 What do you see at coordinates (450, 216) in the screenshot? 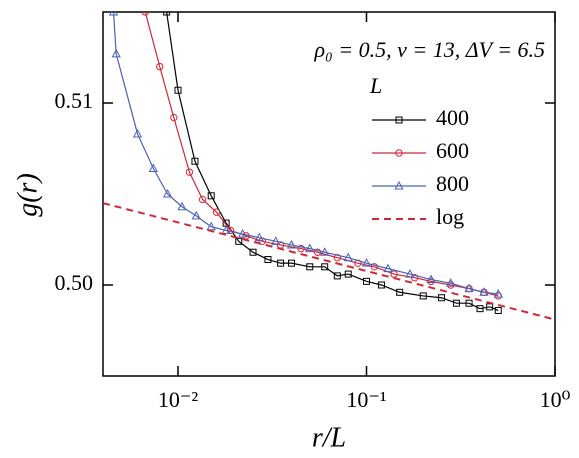
I see `legend-label: log` at bounding box center [450, 216].